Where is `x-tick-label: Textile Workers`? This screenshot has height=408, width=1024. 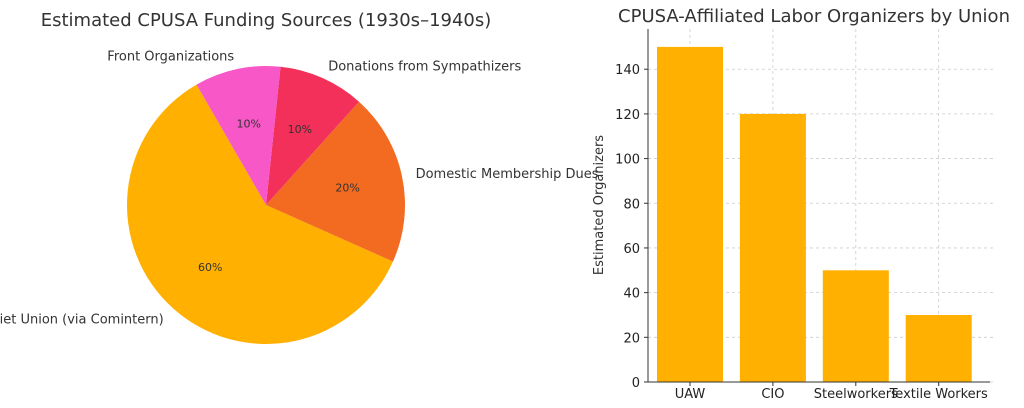 x-tick-label: Textile Workers is located at coordinates (938, 394).